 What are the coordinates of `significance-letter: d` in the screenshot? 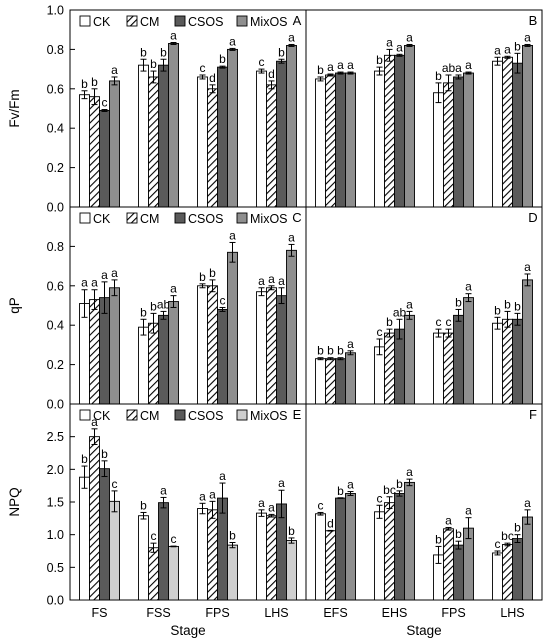 It's located at (330, 523).